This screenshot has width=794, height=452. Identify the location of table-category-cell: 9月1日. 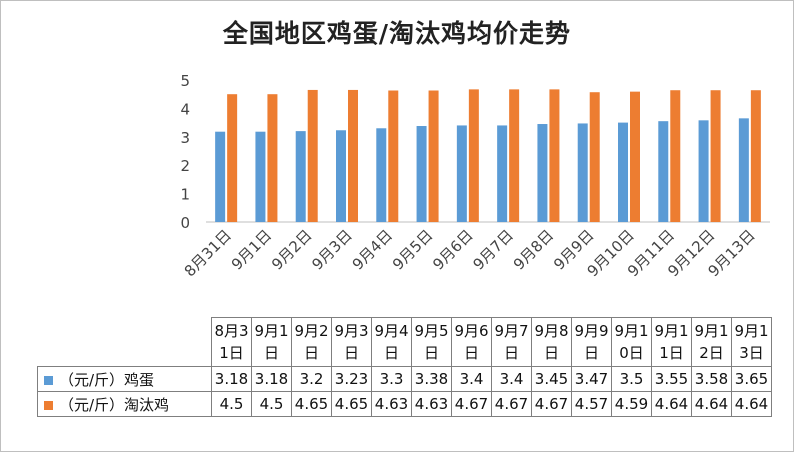
(271, 342).